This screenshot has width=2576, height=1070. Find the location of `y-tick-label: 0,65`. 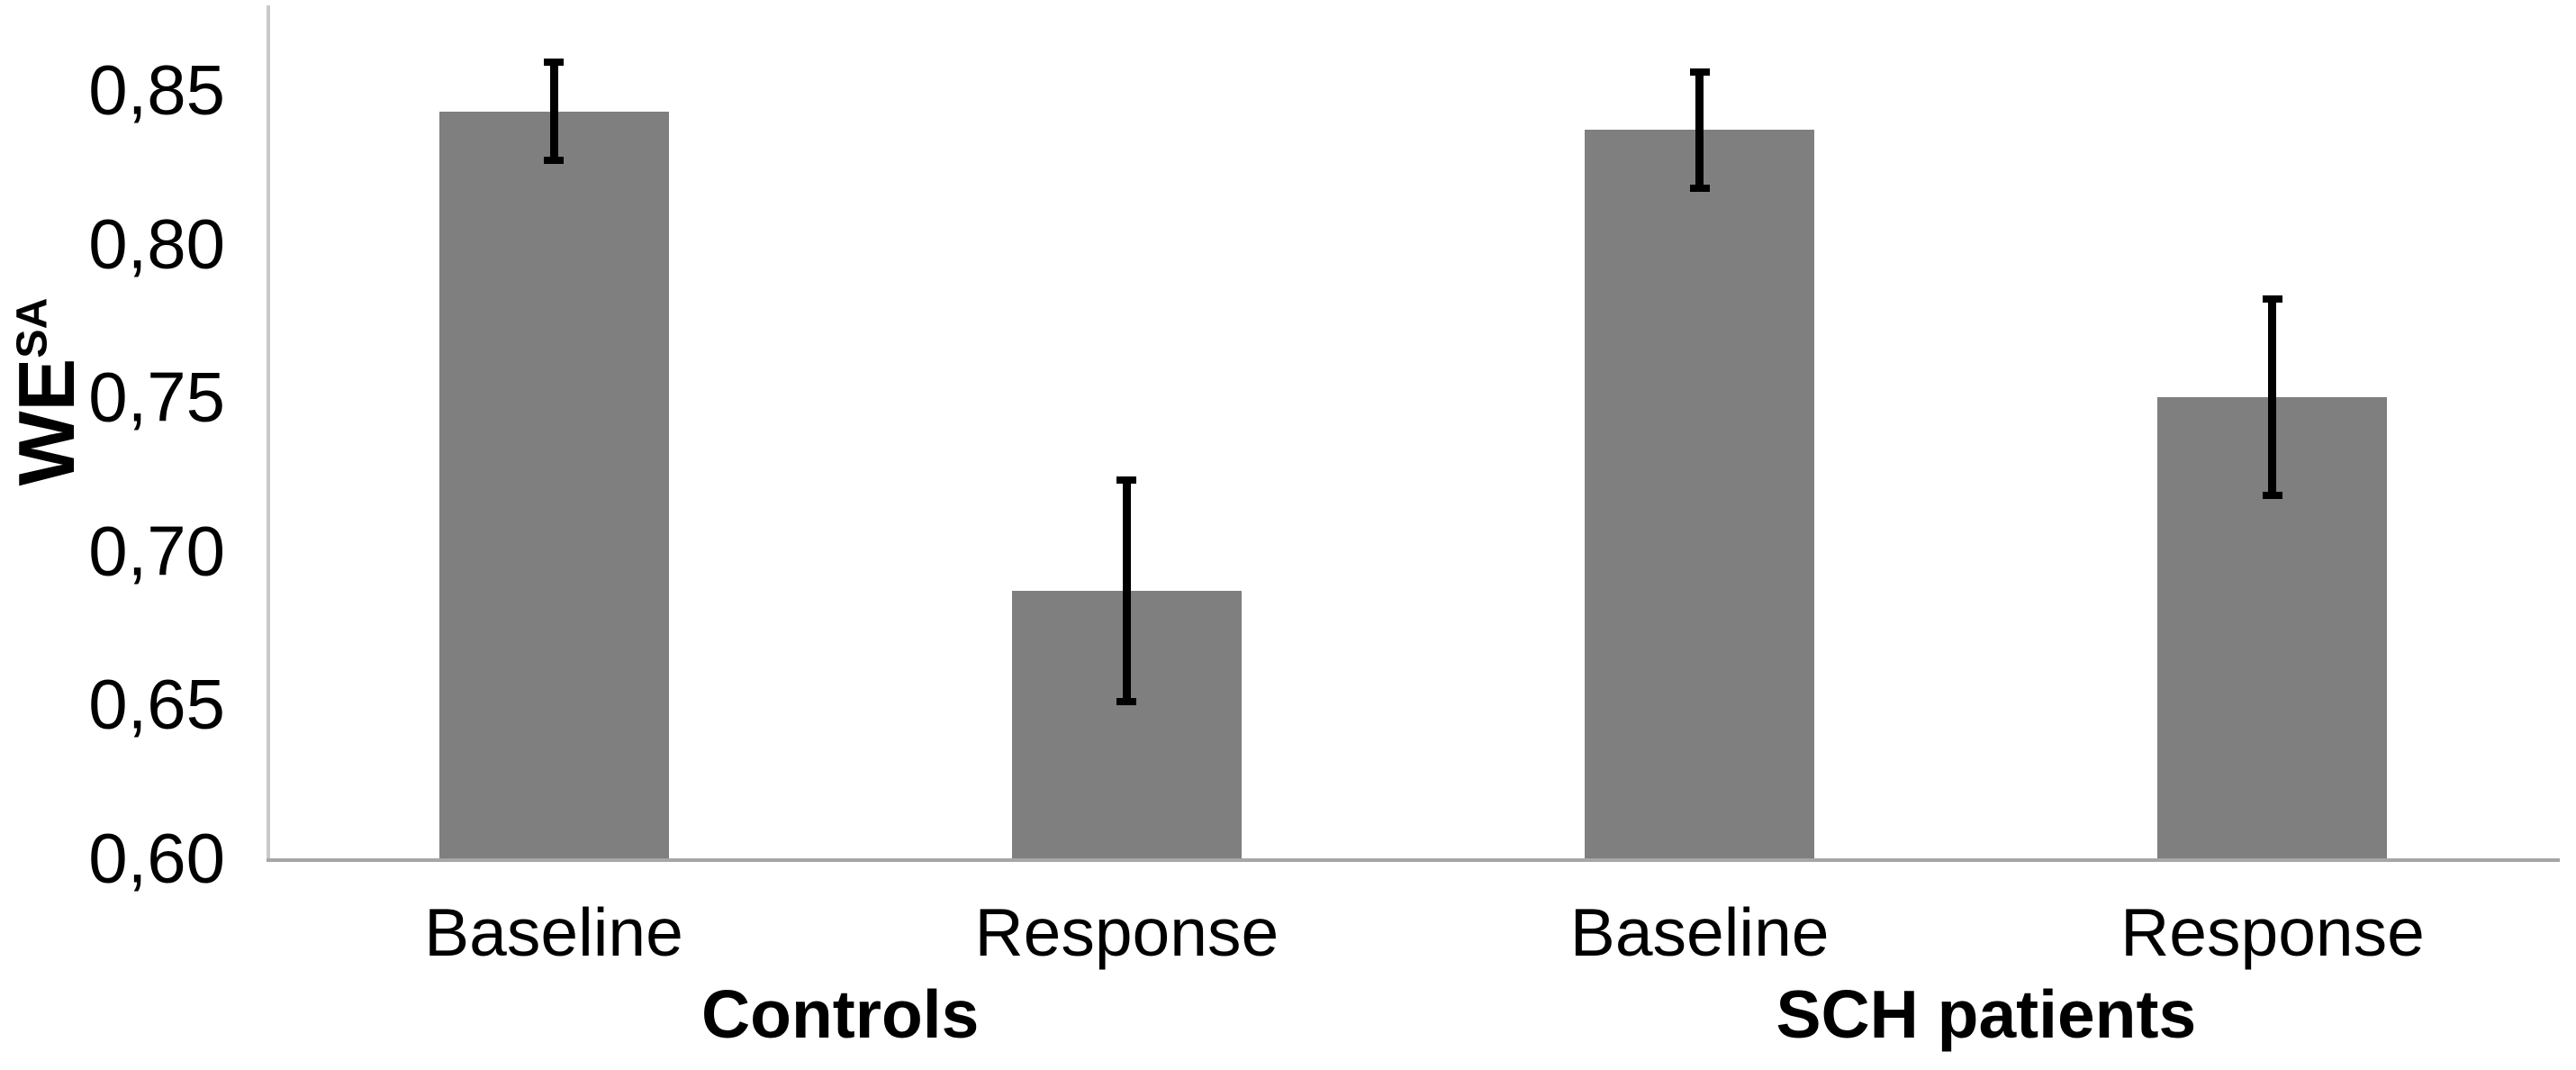

y-tick-label: 0,65 is located at coordinates (156, 704).